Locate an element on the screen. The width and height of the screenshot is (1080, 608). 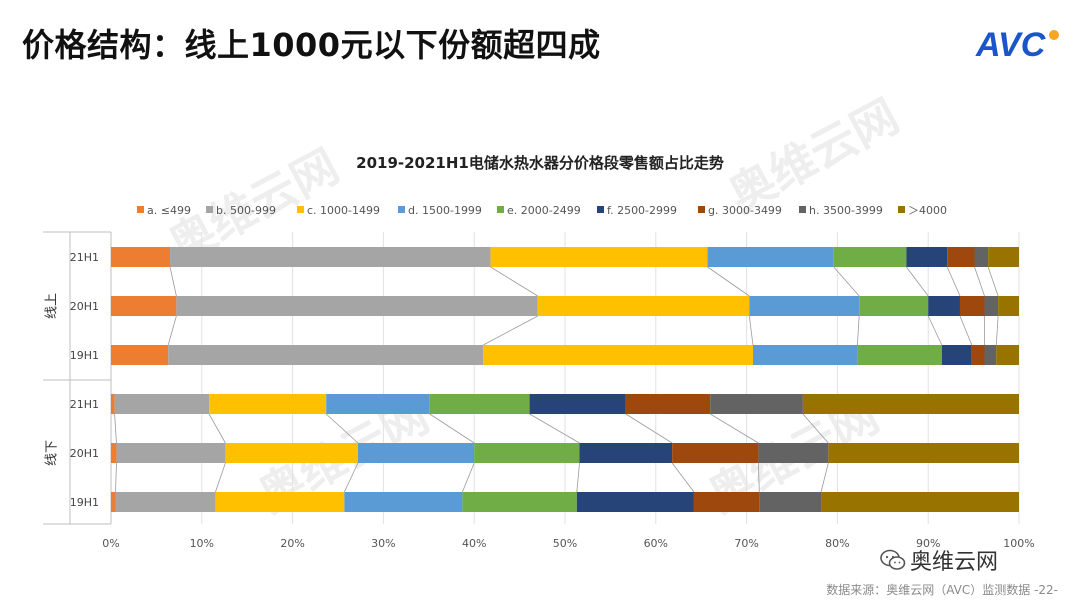
wechat-mark: 奥维云网 is located at coordinates (939, 560).